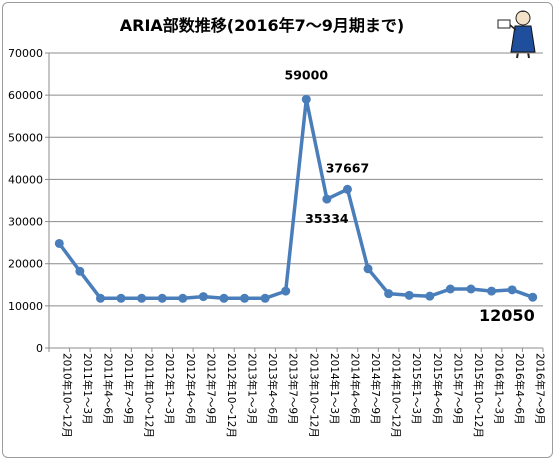 Image resolution: width=555 pixels, height=460 pixels. Describe the element at coordinates (25, 222) in the screenshot. I see `y-tick-label: 30000` at that location.